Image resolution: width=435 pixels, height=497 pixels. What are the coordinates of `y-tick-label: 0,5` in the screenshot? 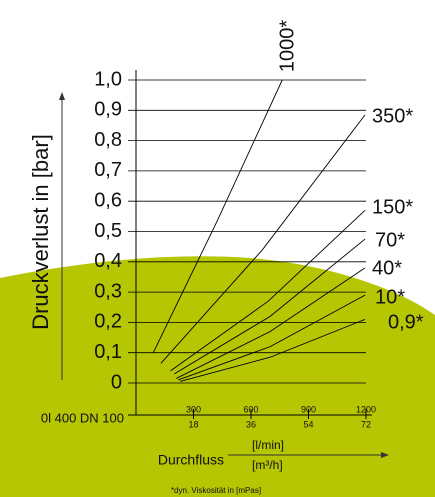 It's located at (108, 231).